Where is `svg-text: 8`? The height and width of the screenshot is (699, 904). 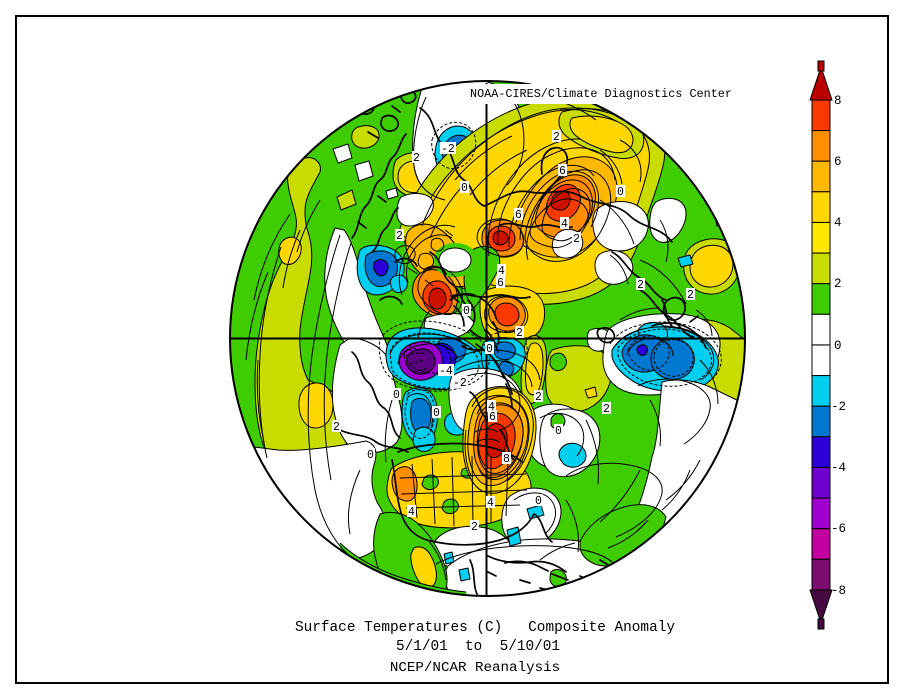 svg-text: 8 is located at coordinates (506, 459).